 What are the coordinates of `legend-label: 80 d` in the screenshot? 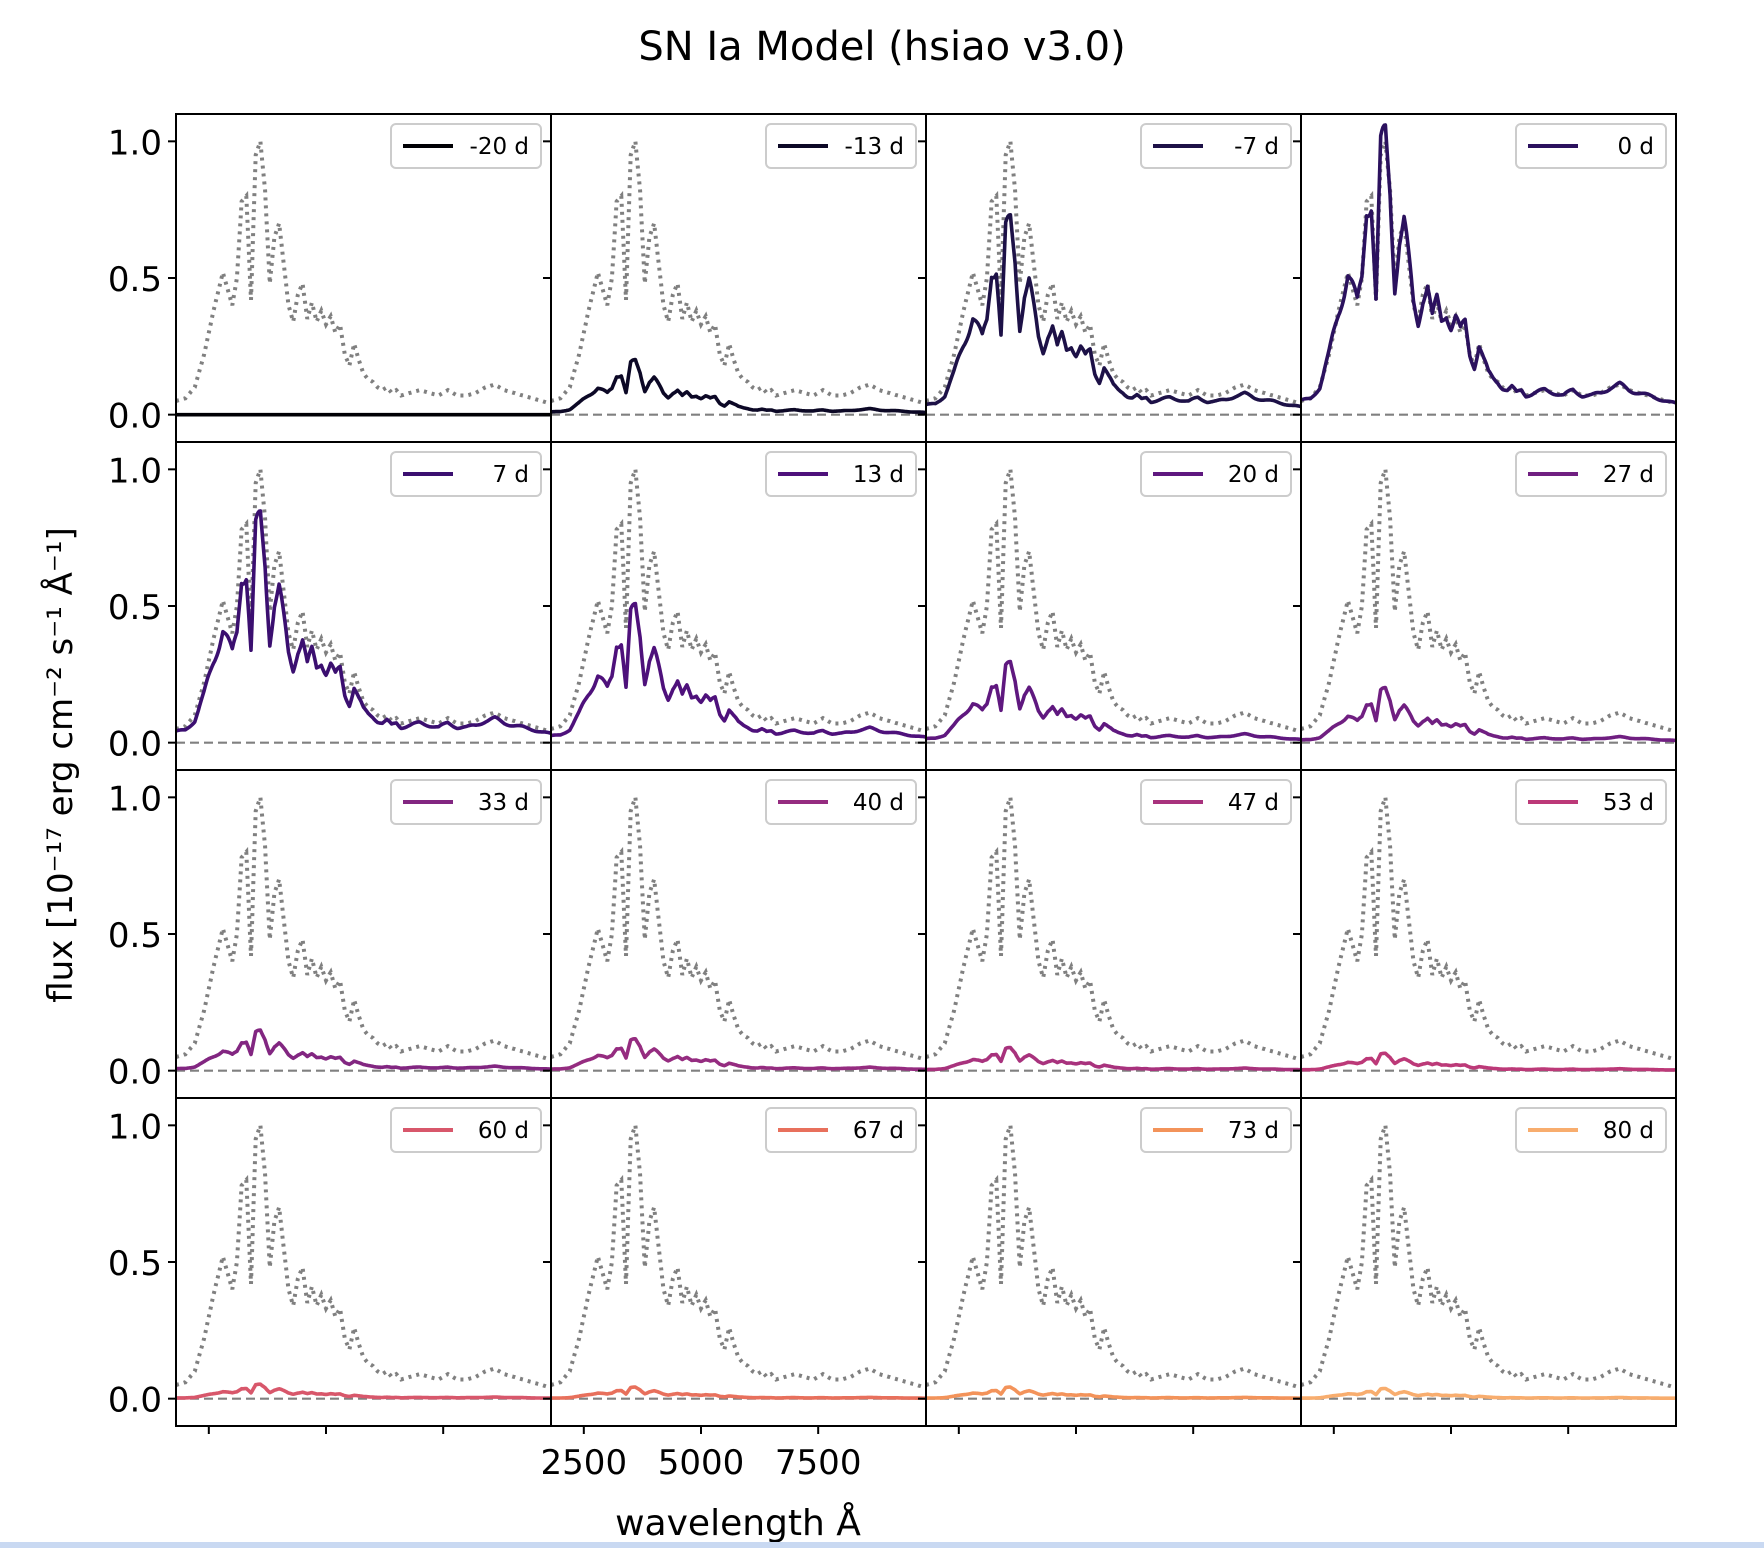 It's located at (1628, 1131).